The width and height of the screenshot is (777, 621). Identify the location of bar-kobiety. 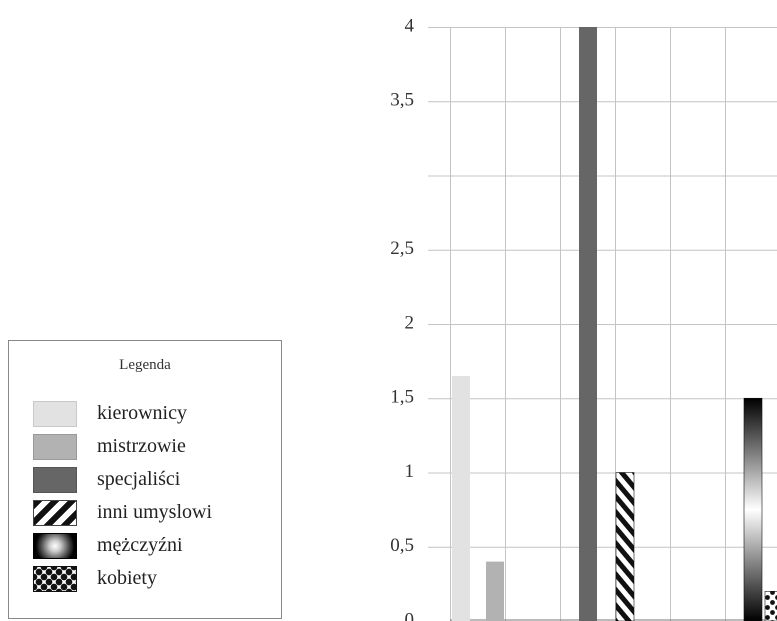
(770, 605).